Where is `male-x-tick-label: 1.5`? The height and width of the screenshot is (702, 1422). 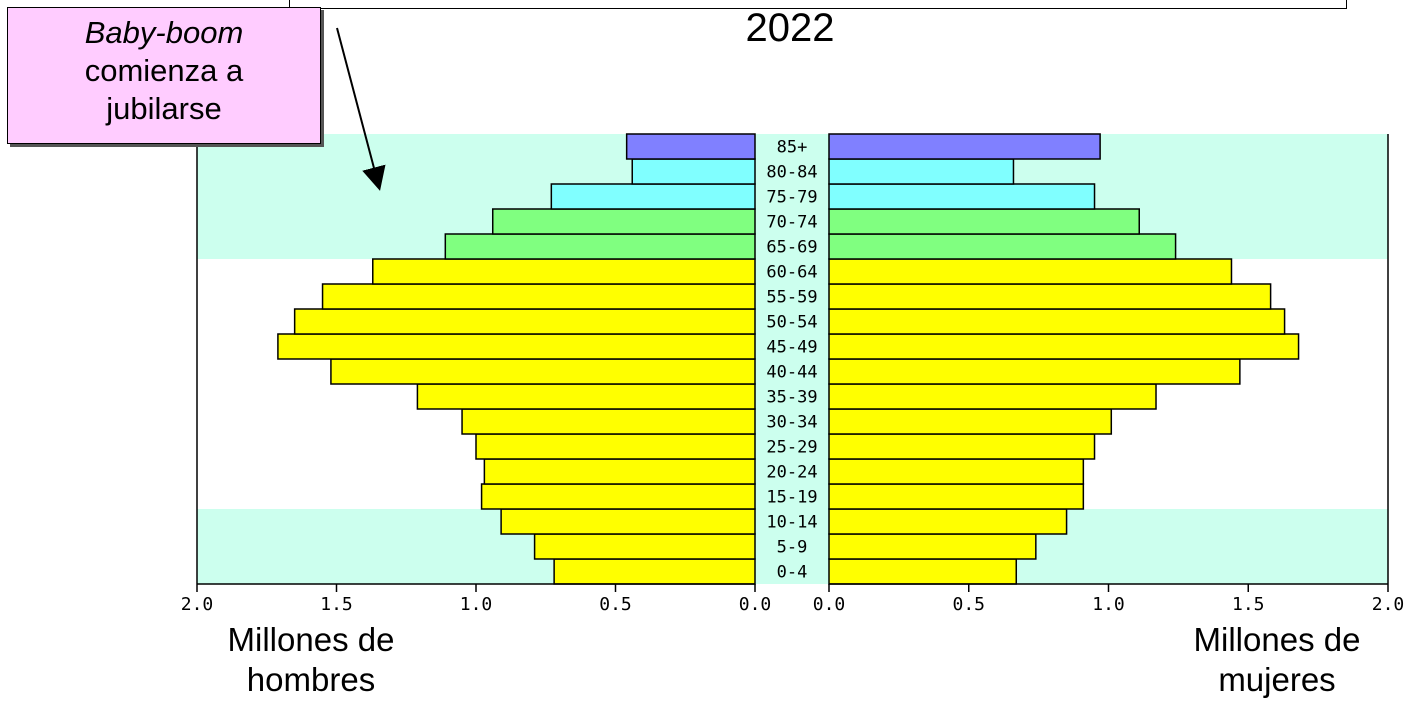
male-x-tick-label: 1.5 is located at coordinates (336, 604).